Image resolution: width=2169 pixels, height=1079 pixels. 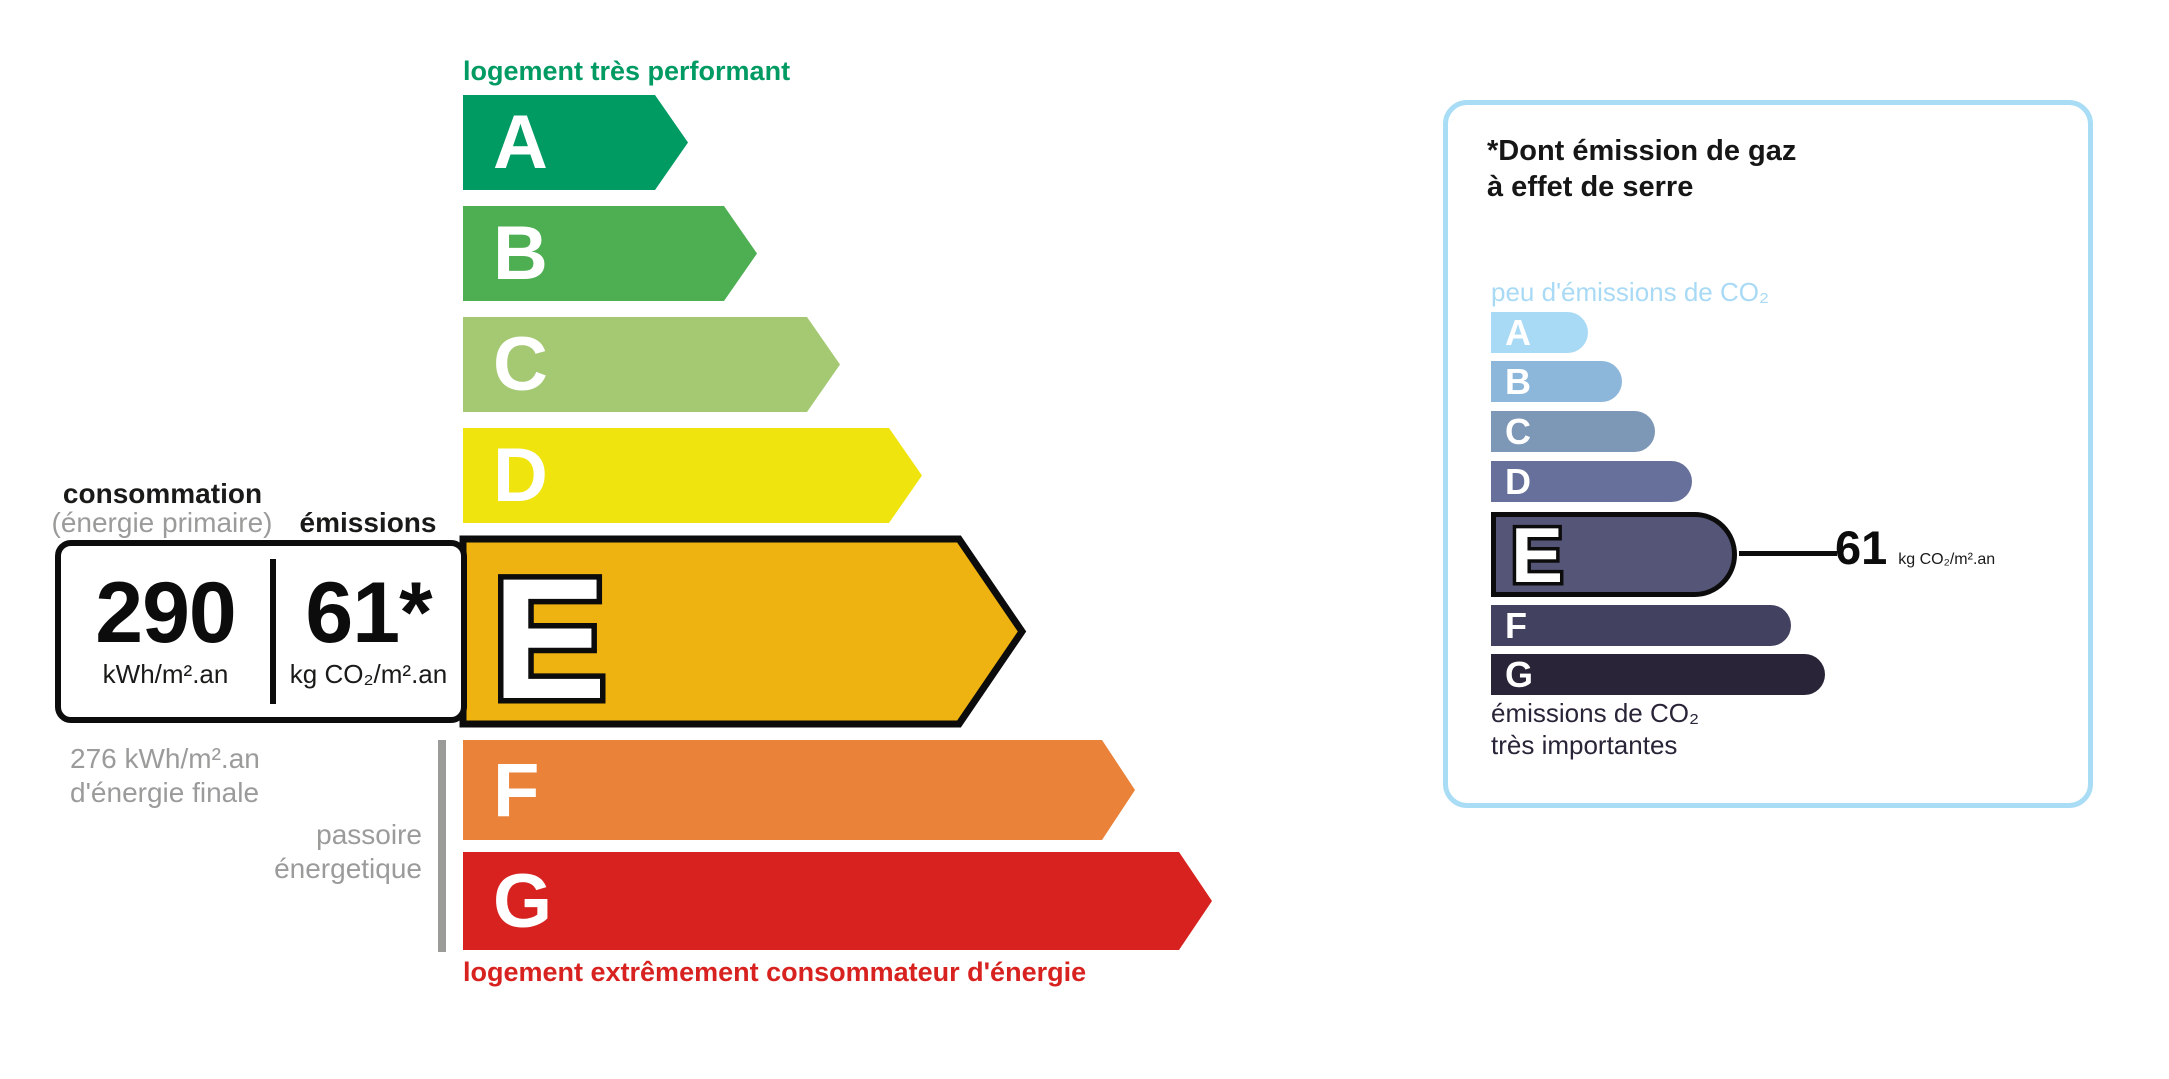 What do you see at coordinates (368, 673) in the screenshot?
I see `emissions-unit: kg CO₂/m².an` at bounding box center [368, 673].